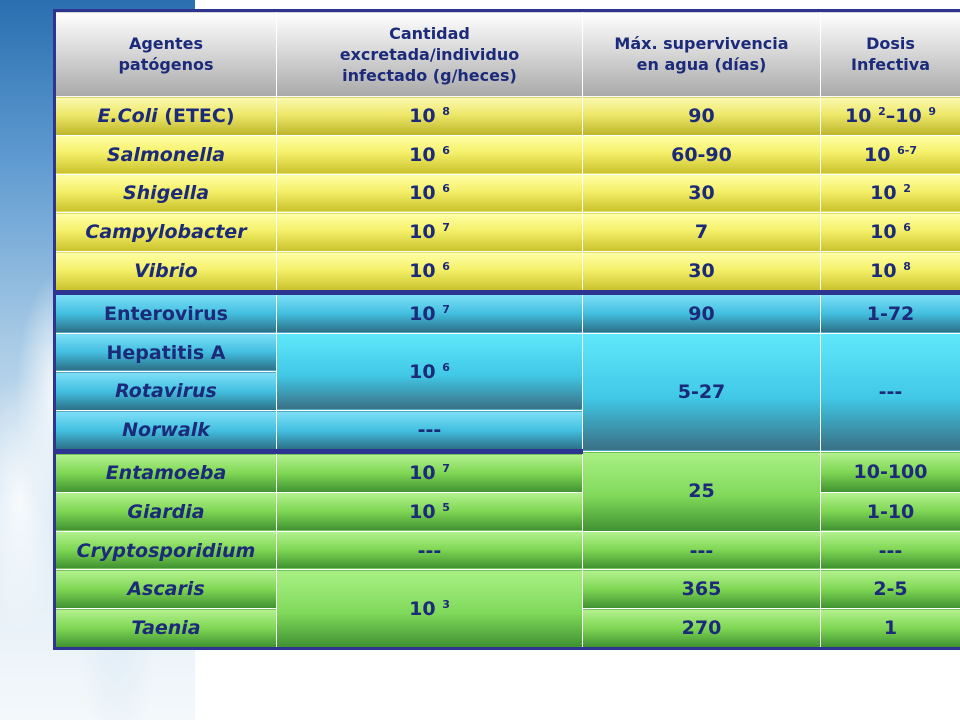  What do you see at coordinates (165, 232) in the screenshot?
I see `pathogen-name: Campylobacter` at bounding box center [165, 232].